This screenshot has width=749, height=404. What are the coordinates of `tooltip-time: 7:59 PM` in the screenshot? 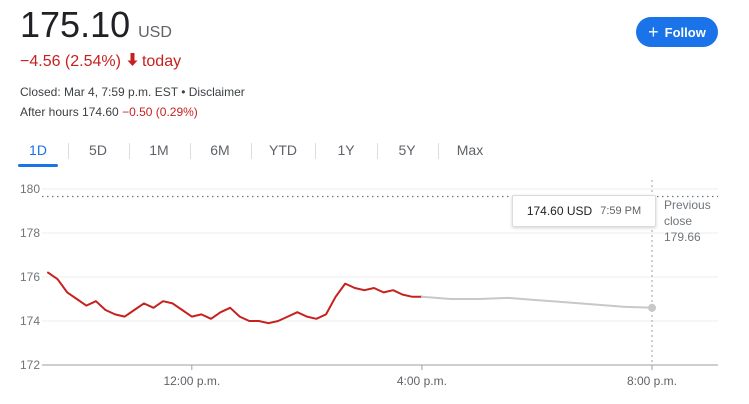 It's located at (621, 211).